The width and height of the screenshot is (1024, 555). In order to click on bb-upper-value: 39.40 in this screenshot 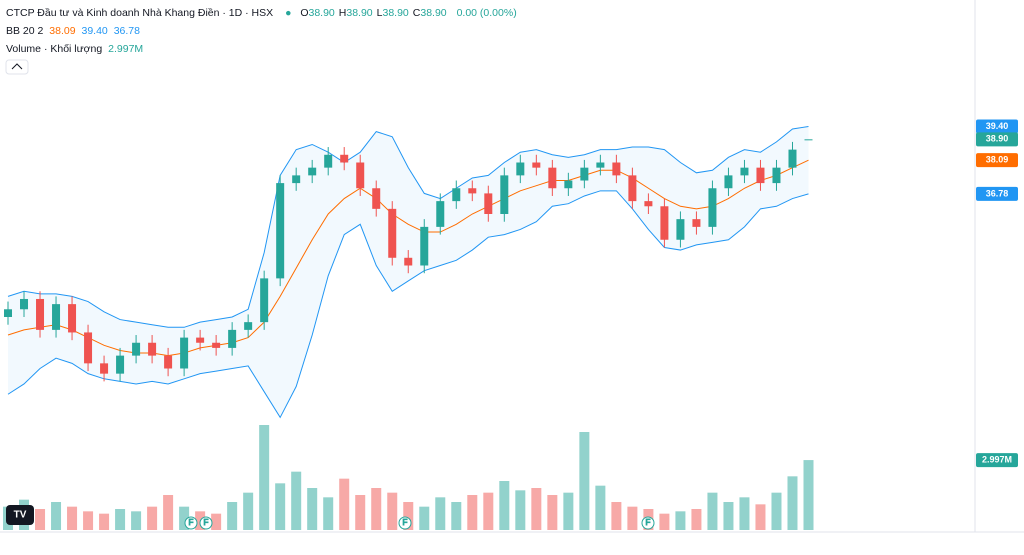, I will do `click(94, 31)`.